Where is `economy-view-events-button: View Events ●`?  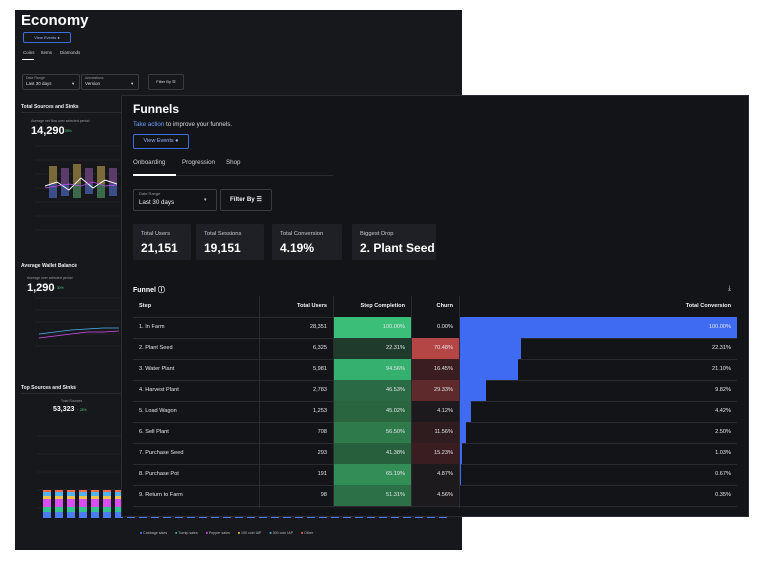
economy-view-events-button: View Events ● is located at coordinates (47, 37).